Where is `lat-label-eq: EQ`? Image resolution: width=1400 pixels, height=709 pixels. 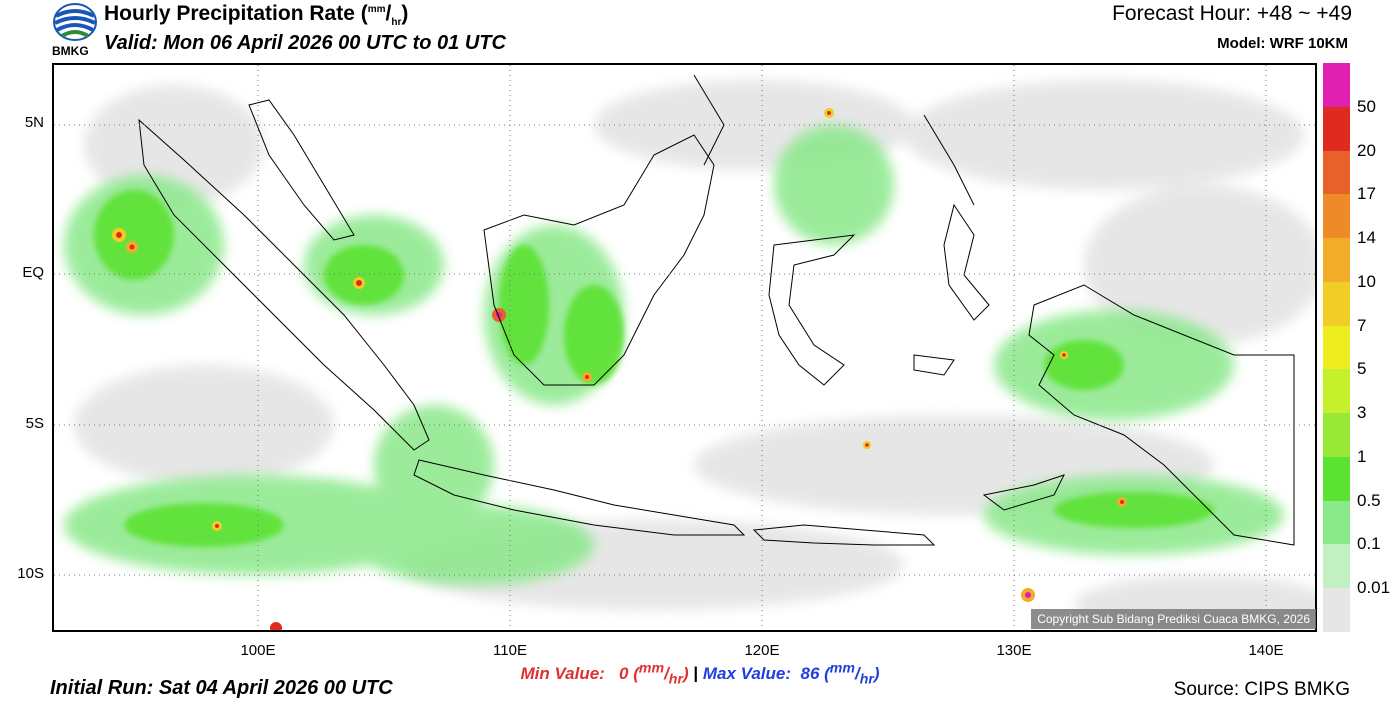 lat-label-eq: EQ is located at coordinates (33, 272).